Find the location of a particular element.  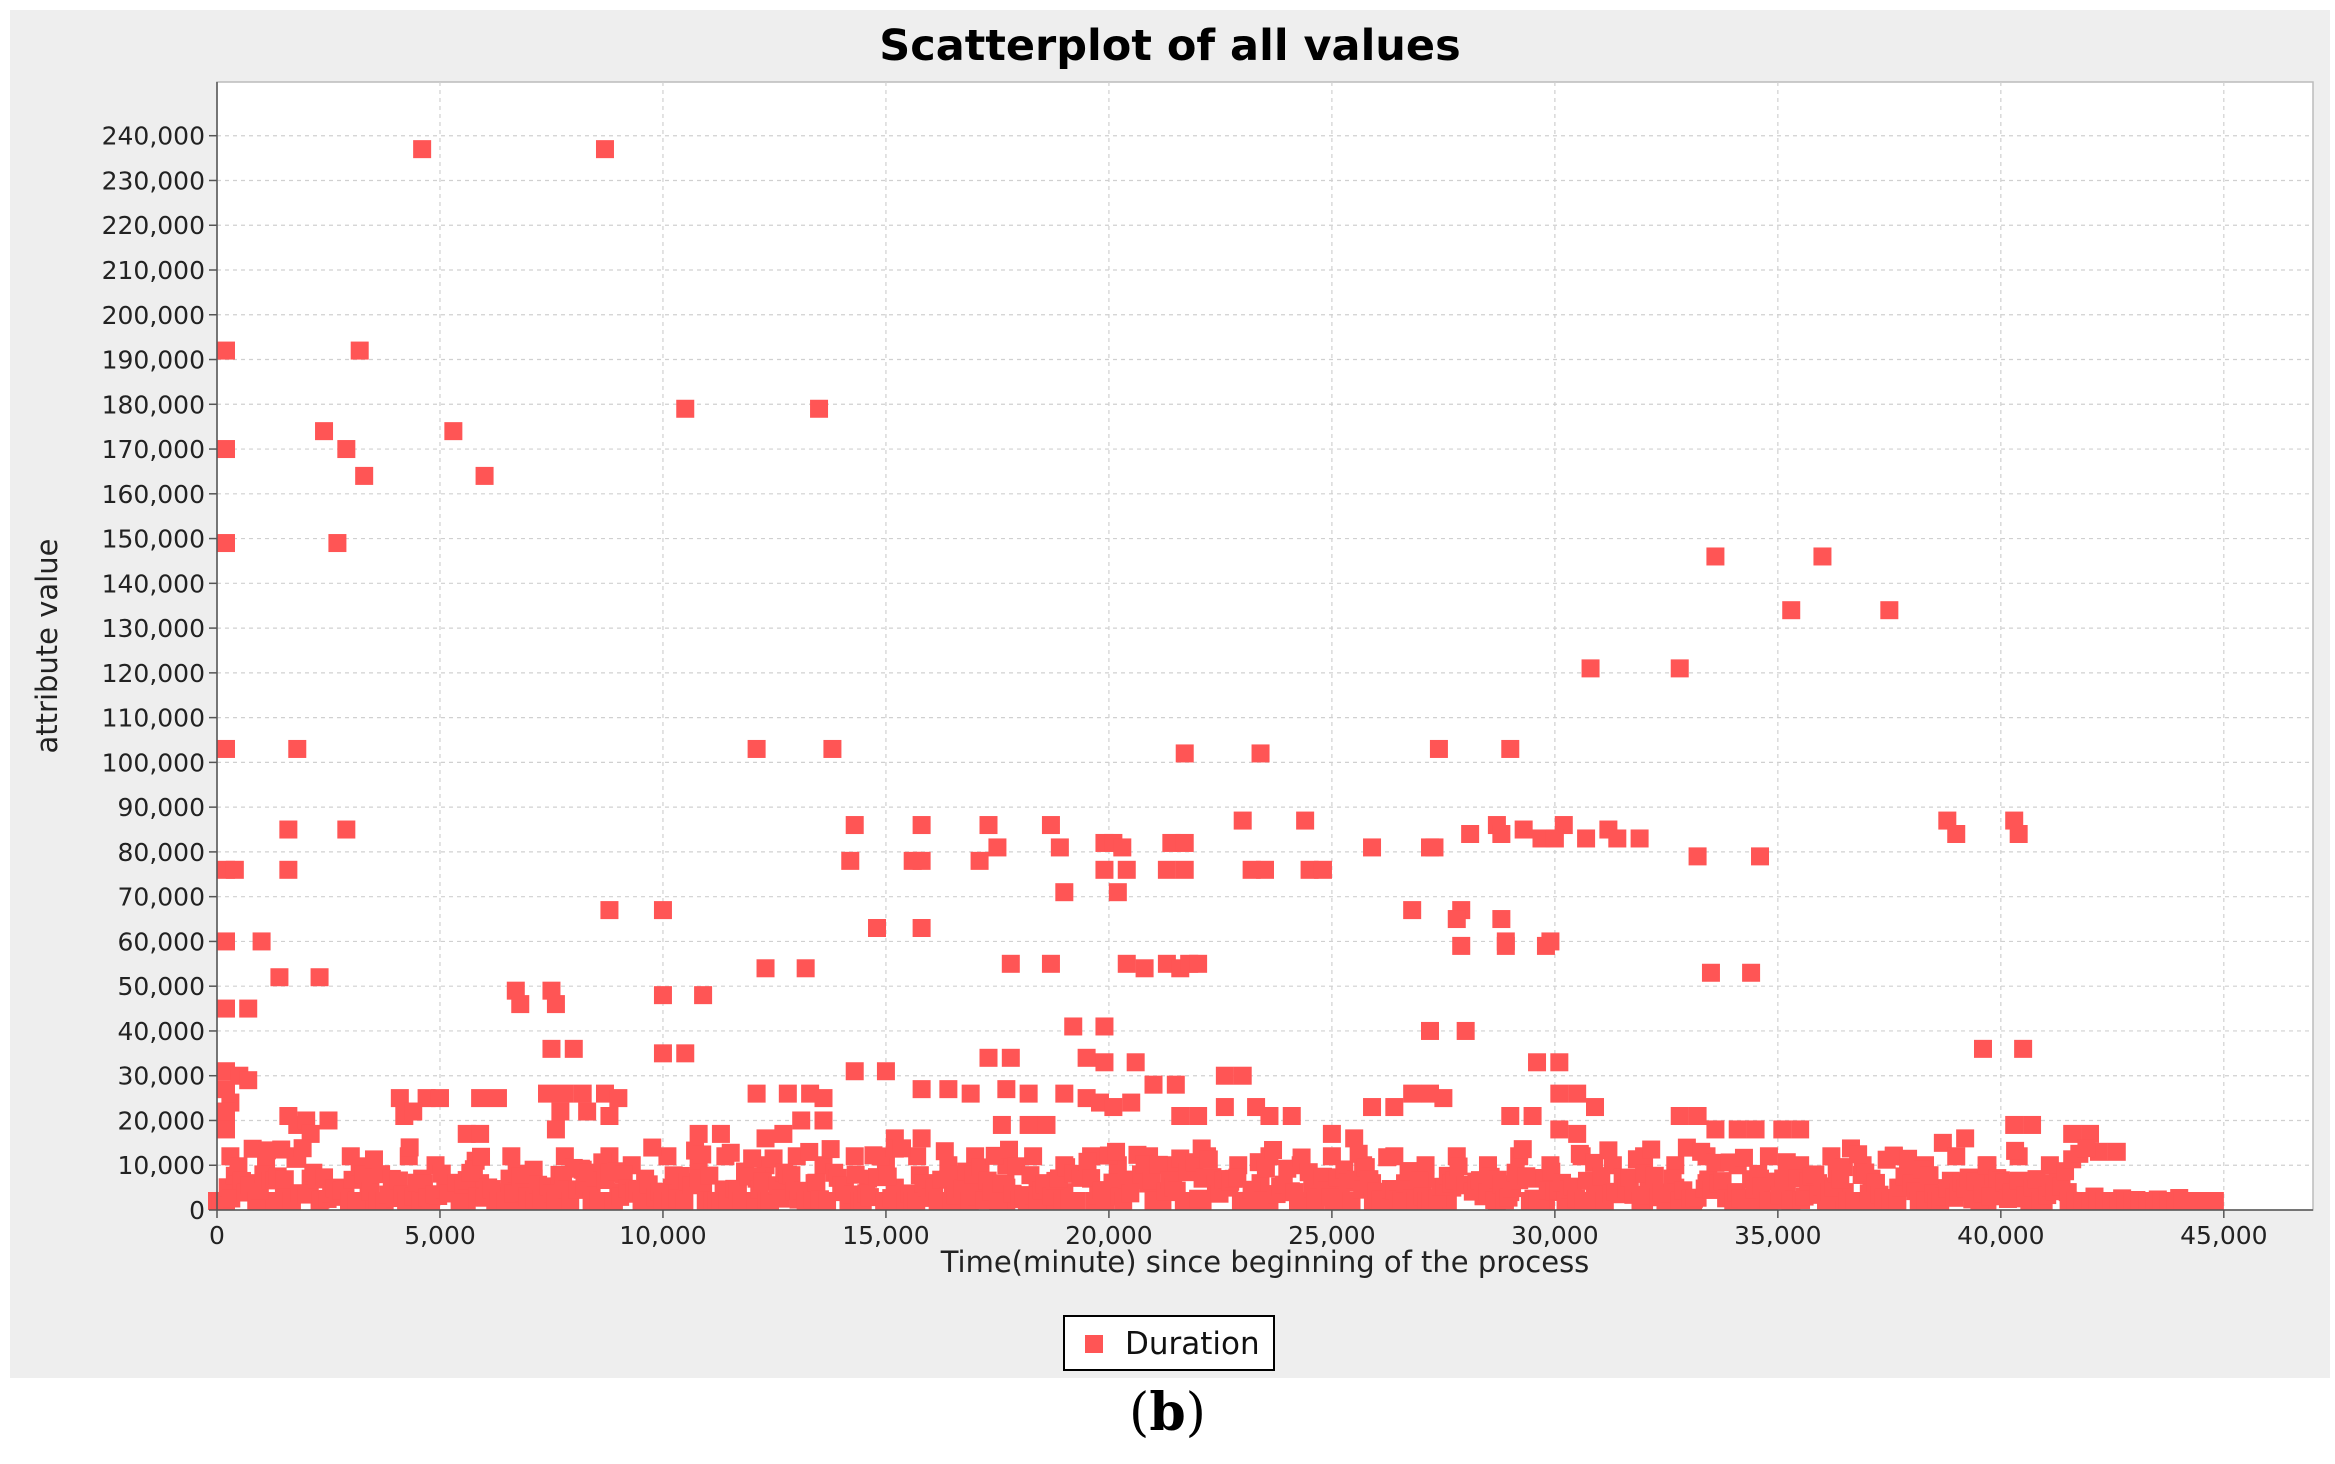

y-tick-label: 220,000 is located at coordinates (153, 225).